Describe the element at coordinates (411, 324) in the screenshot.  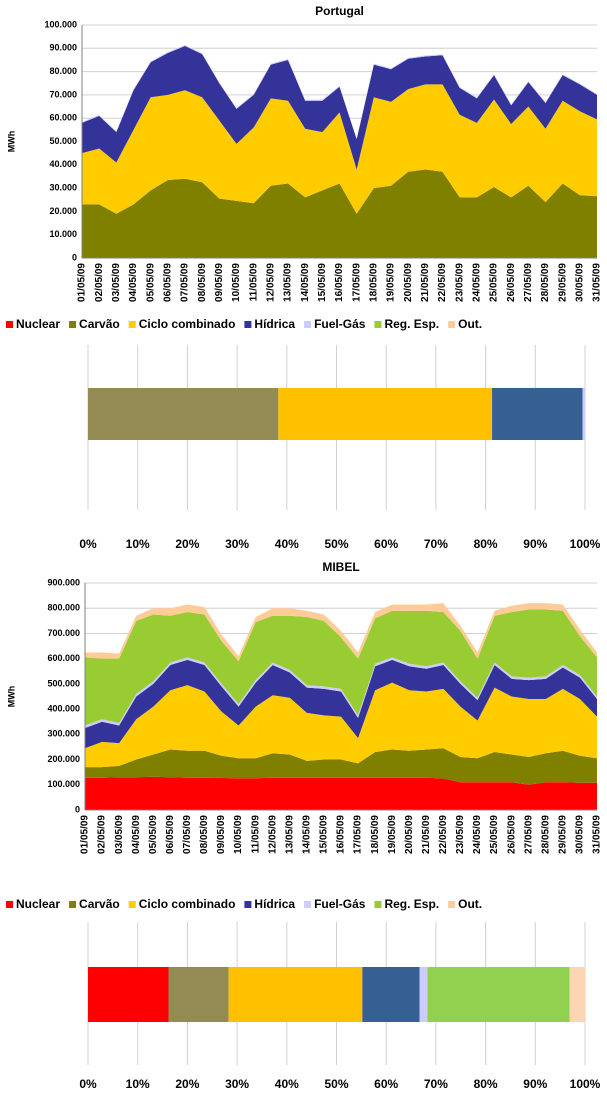
I see `legend-label: Reg. Esp.` at that location.